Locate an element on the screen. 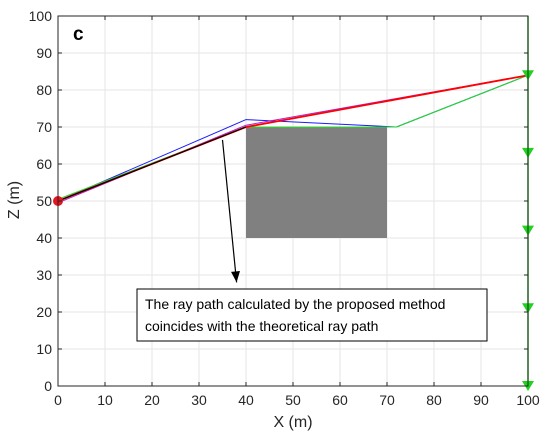 The width and height of the screenshot is (550, 440). x-tick-label: 0 is located at coordinates (58, 400).